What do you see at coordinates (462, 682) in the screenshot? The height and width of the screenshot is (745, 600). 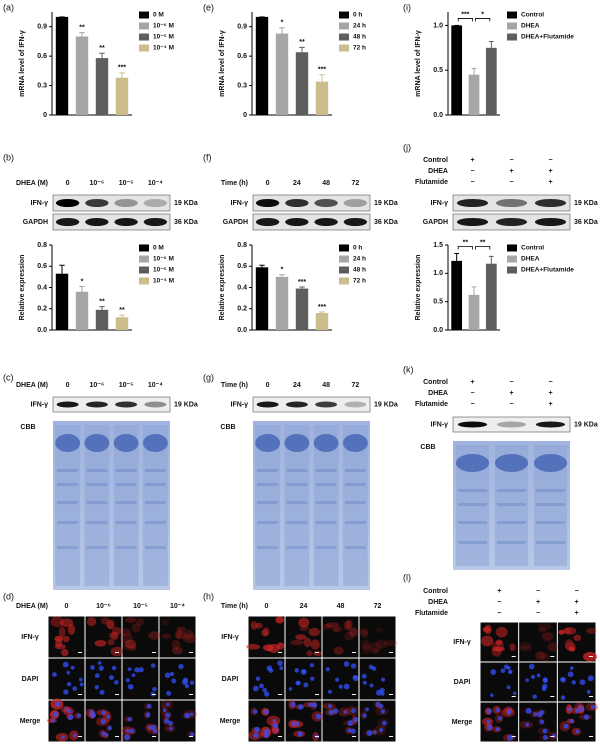 I see `image-row-label: DAPI` at bounding box center [462, 682].